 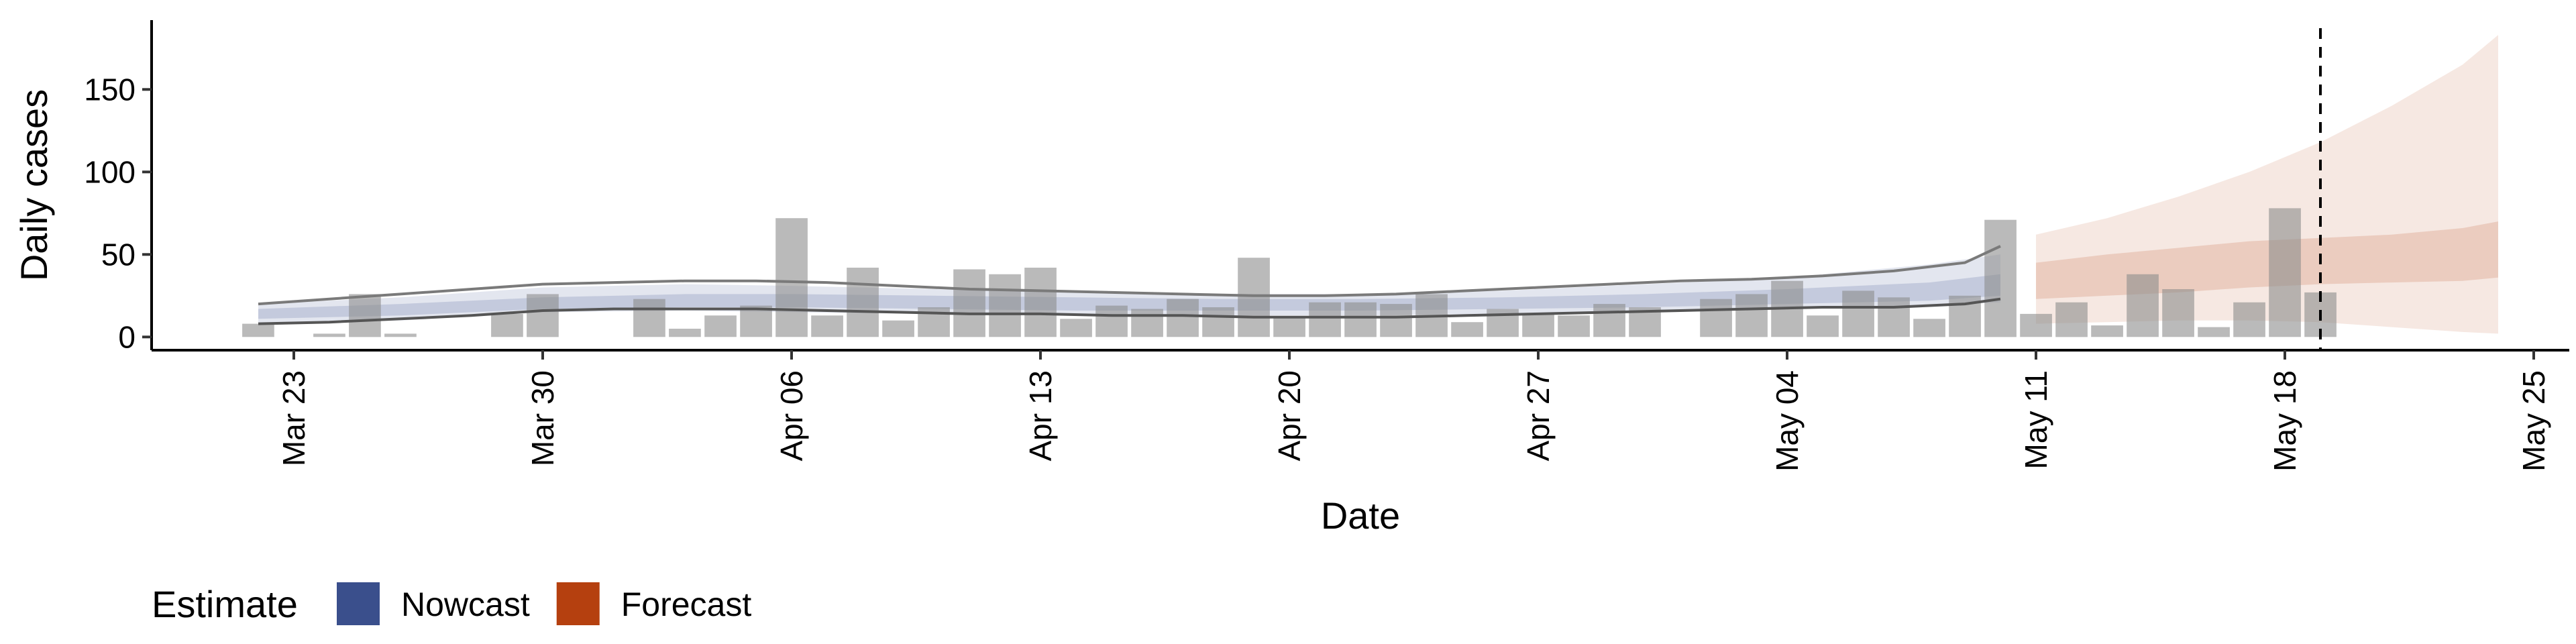 What do you see at coordinates (542, 418) in the screenshot?
I see `x-tick-label: Mar 30` at bounding box center [542, 418].